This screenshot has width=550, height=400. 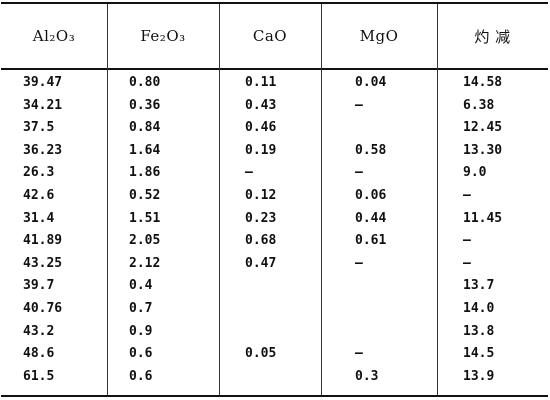 What do you see at coordinates (261, 128) in the screenshot?
I see `table-cell: 0.46` at bounding box center [261, 128].